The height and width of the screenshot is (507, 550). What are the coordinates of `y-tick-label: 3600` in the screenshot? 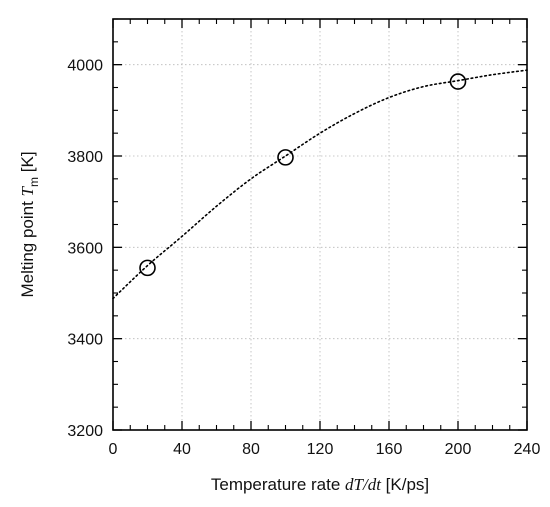 It's located at (85, 248).